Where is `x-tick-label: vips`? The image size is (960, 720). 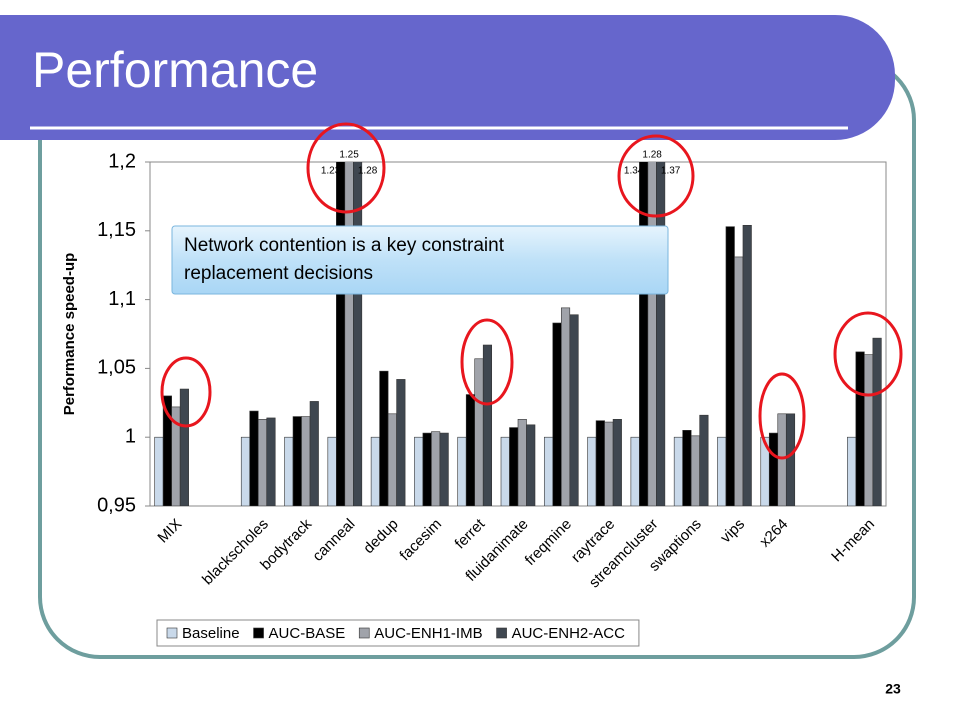
x-tick-label: vips is located at coordinates (732, 531).